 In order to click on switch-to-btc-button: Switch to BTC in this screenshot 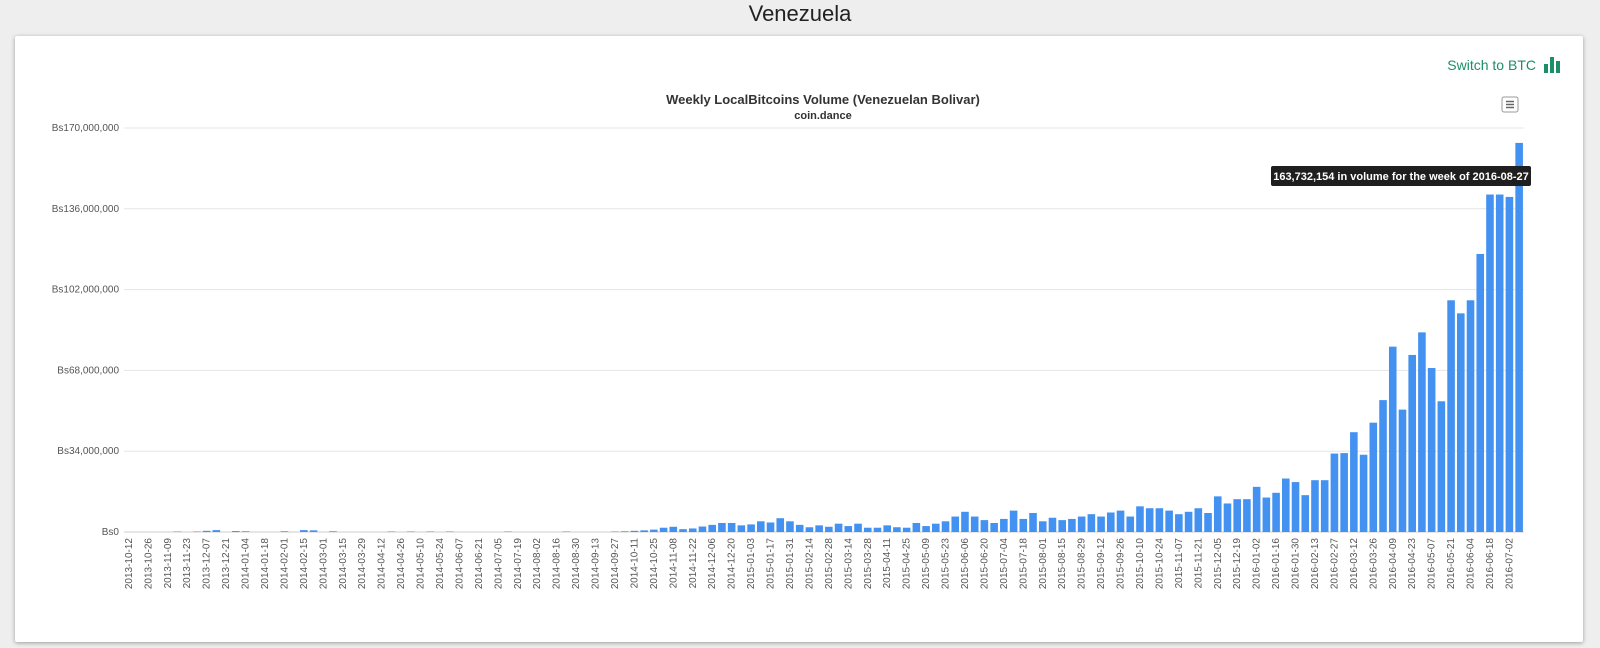, I will do `click(1503, 65)`.